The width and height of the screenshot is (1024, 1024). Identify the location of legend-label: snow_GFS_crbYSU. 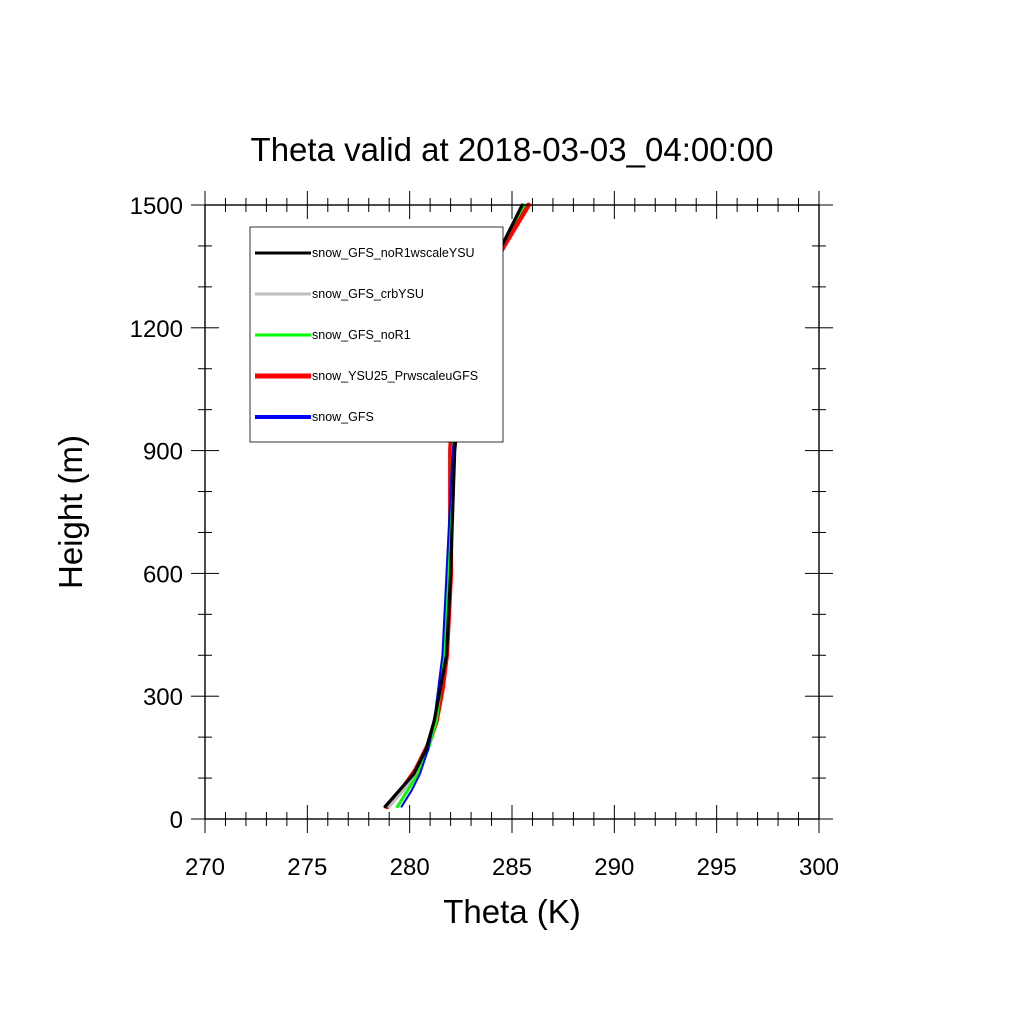
(368, 294).